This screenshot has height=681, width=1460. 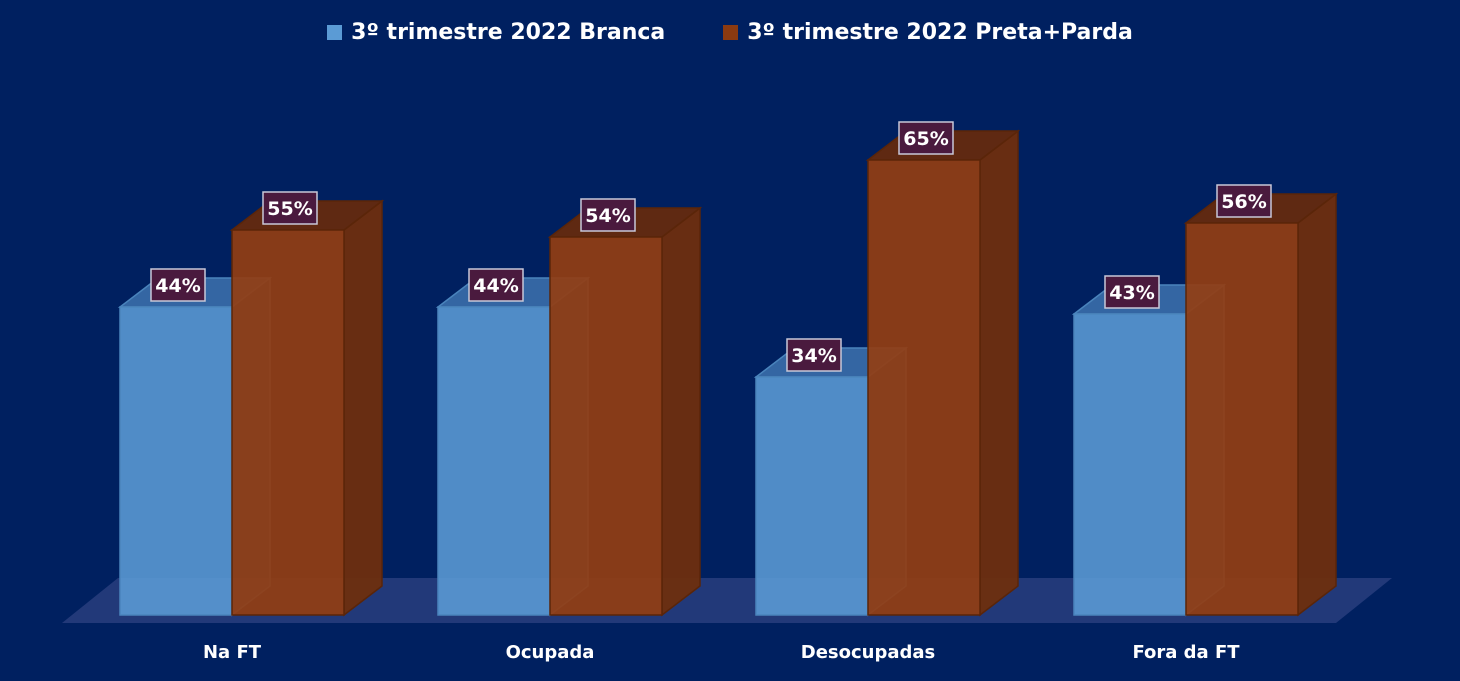 I want to click on legend-swatch-preta-parda, so click(x=731, y=32).